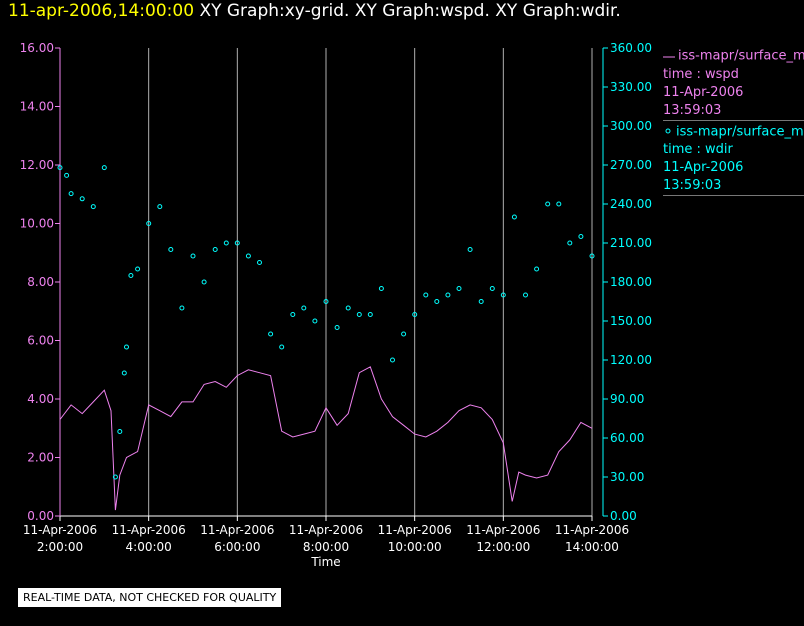  Describe the element at coordinates (40, 458) in the screenshot. I see `y-left-tick-label: 2.00` at that location.